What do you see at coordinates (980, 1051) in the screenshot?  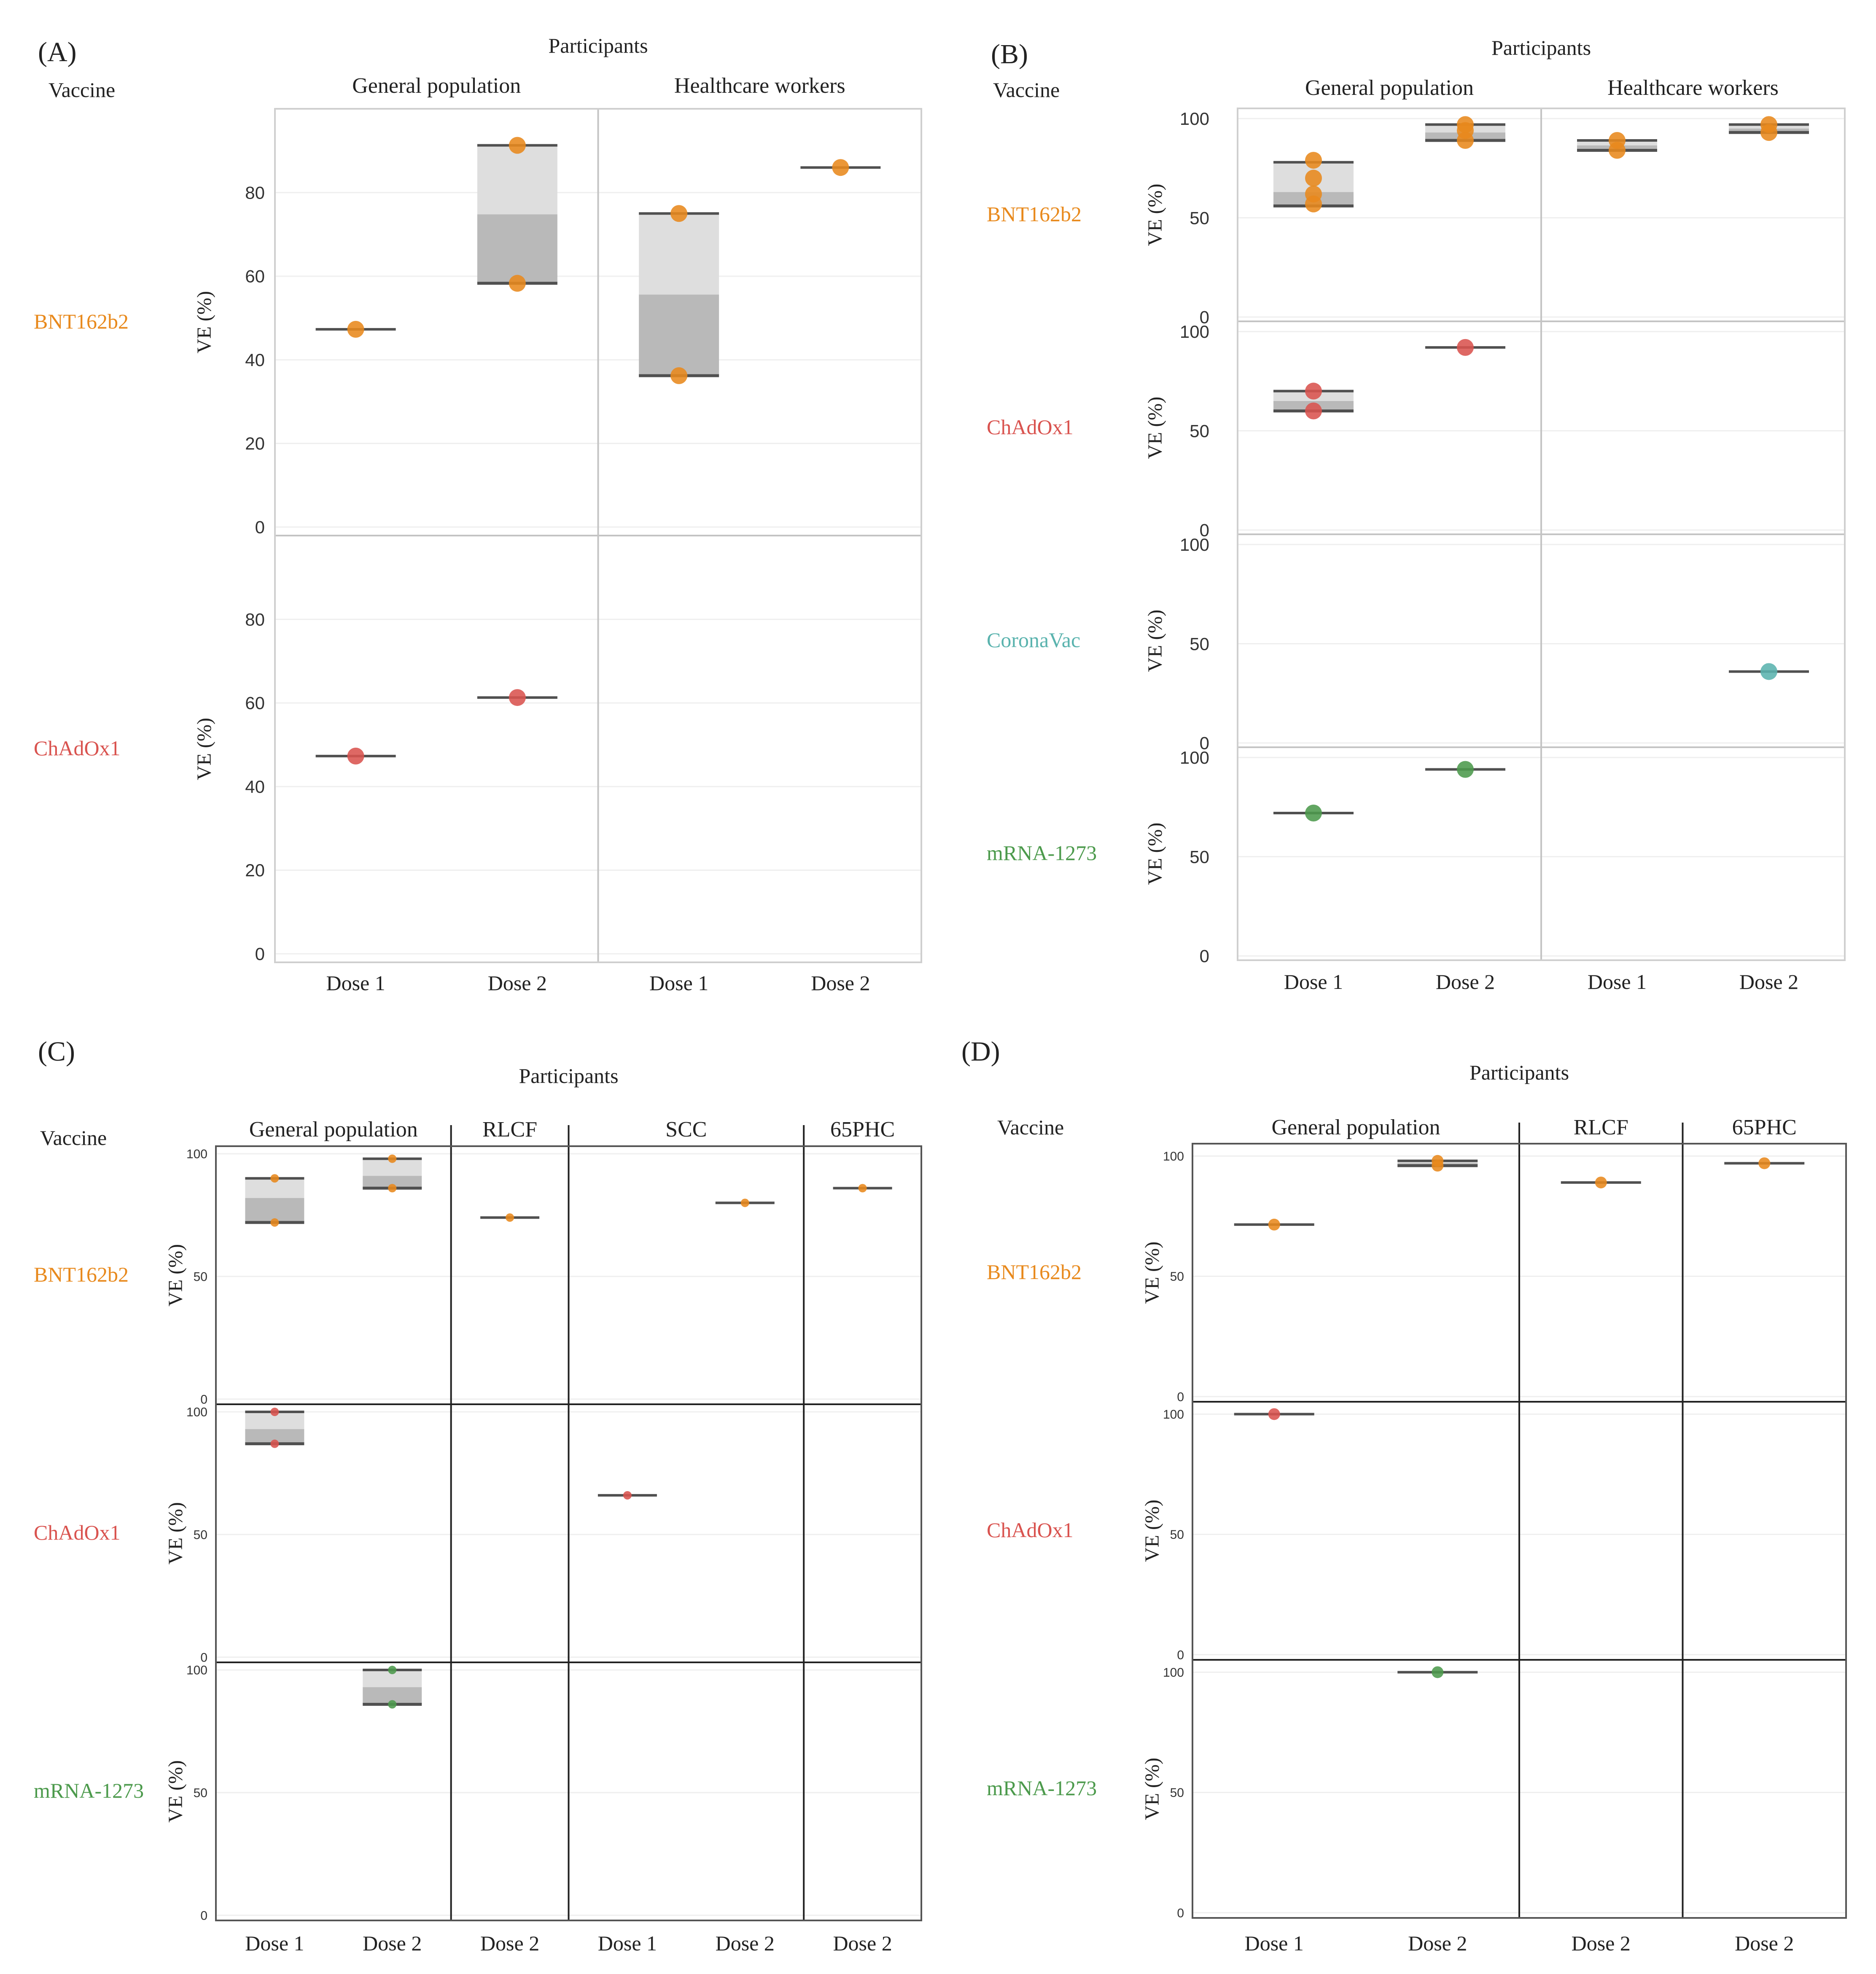 I see `panel-label: (D)` at bounding box center [980, 1051].